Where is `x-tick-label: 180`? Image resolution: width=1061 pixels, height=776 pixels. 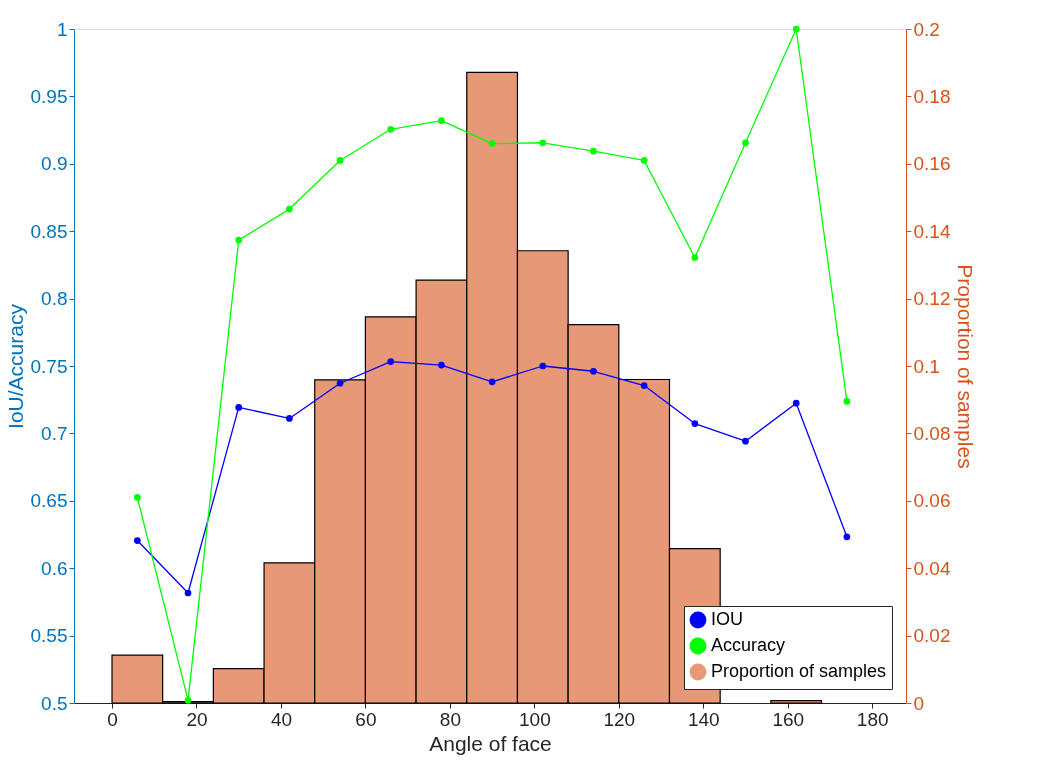
x-tick-label: 180 is located at coordinates (872, 719).